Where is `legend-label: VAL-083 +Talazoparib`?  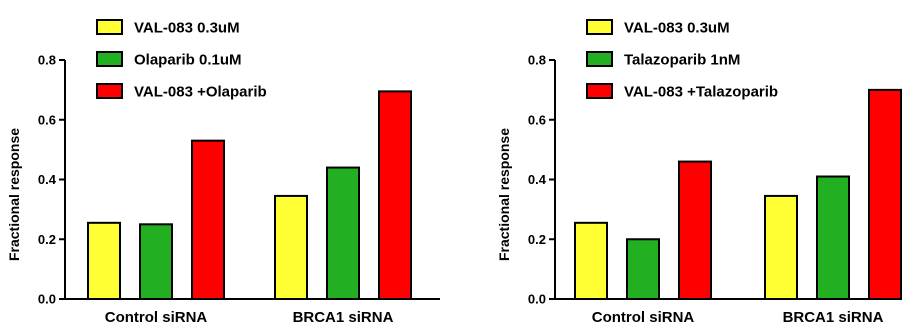
legend-label: VAL-083 +Talazoparib is located at coordinates (701, 92).